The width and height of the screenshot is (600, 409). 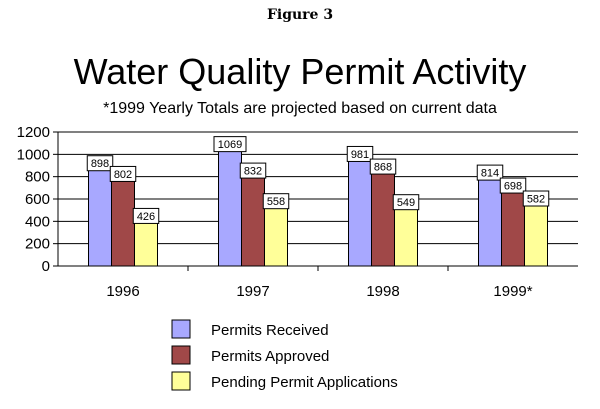 What do you see at coordinates (46, 266) in the screenshot?
I see `y-tick-label: 0` at bounding box center [46, 266].